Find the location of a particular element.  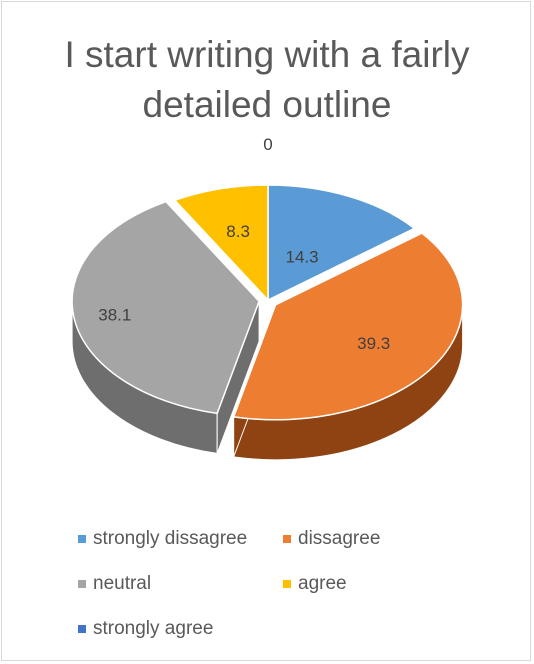

legend-item-neutral: neutral is located at coordinates (114, 584).